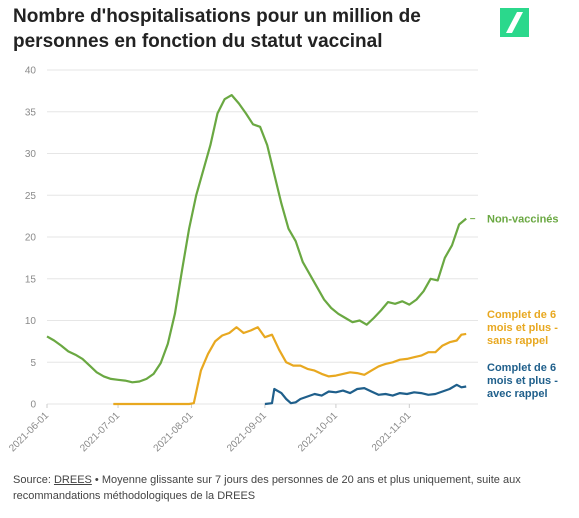  What do you see at coordinates (522, 381) in the screenshot?
I see `end-label-avec-rappel: mois et plus -` at bounding box center [522, 381].